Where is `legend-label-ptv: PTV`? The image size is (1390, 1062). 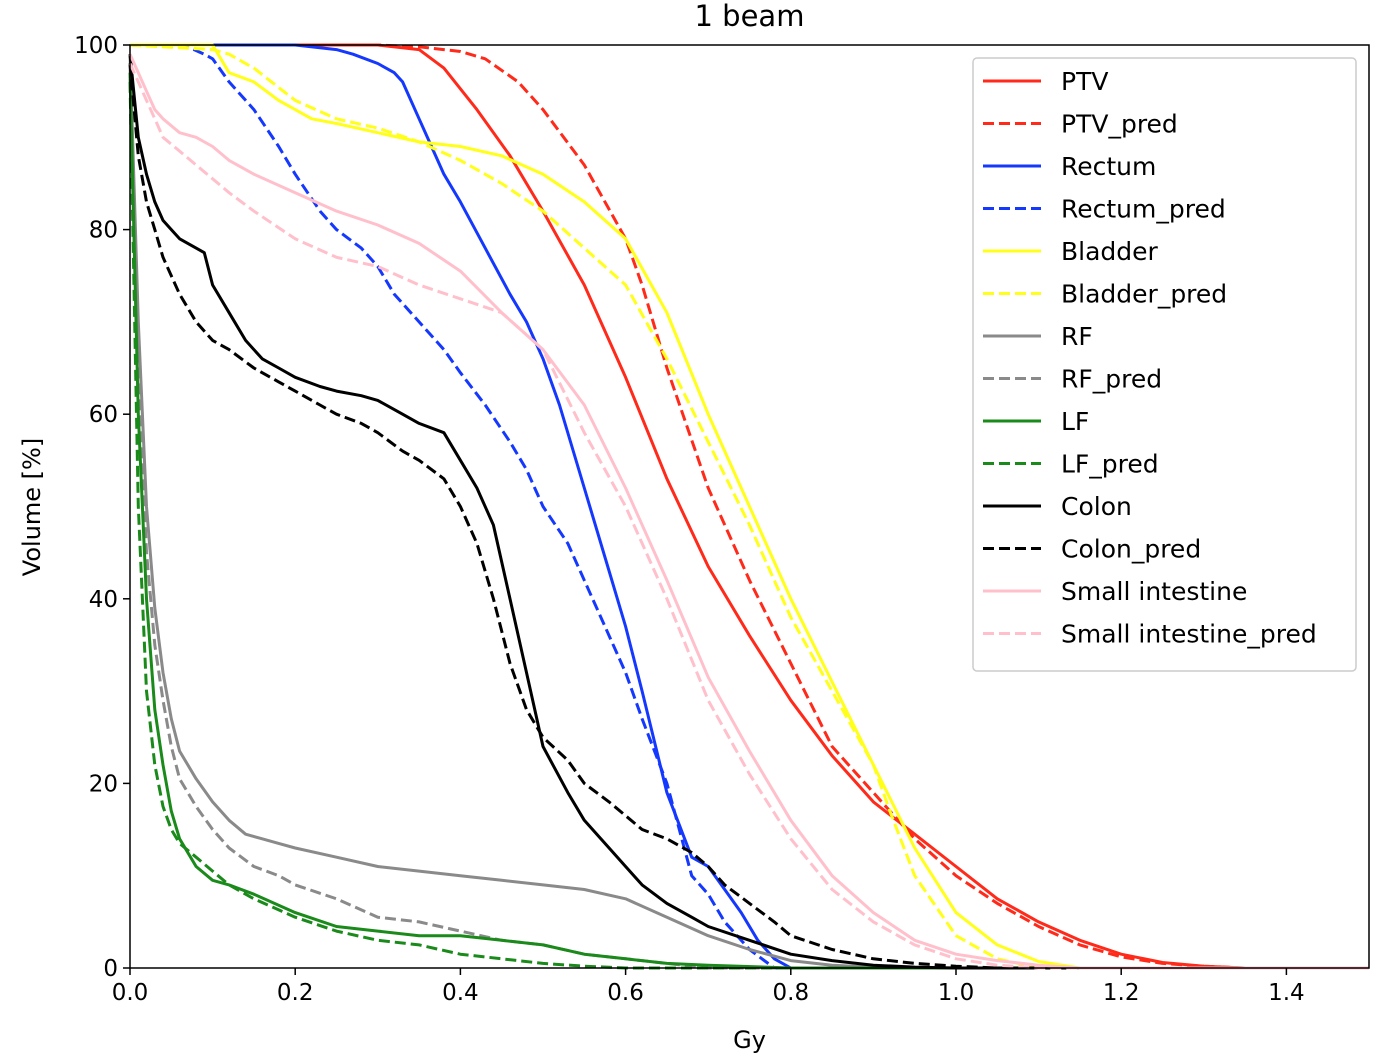 legend-label-ptv: PTV is located at coordinates (1084, 81).